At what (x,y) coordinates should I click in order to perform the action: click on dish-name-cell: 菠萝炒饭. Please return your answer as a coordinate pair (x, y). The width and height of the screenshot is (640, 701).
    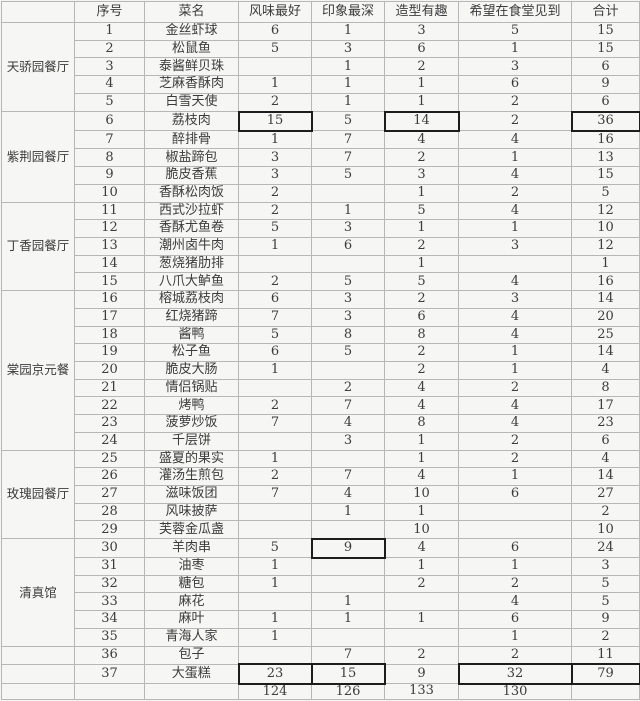
    Looking at the image, I should click on (191, 423).